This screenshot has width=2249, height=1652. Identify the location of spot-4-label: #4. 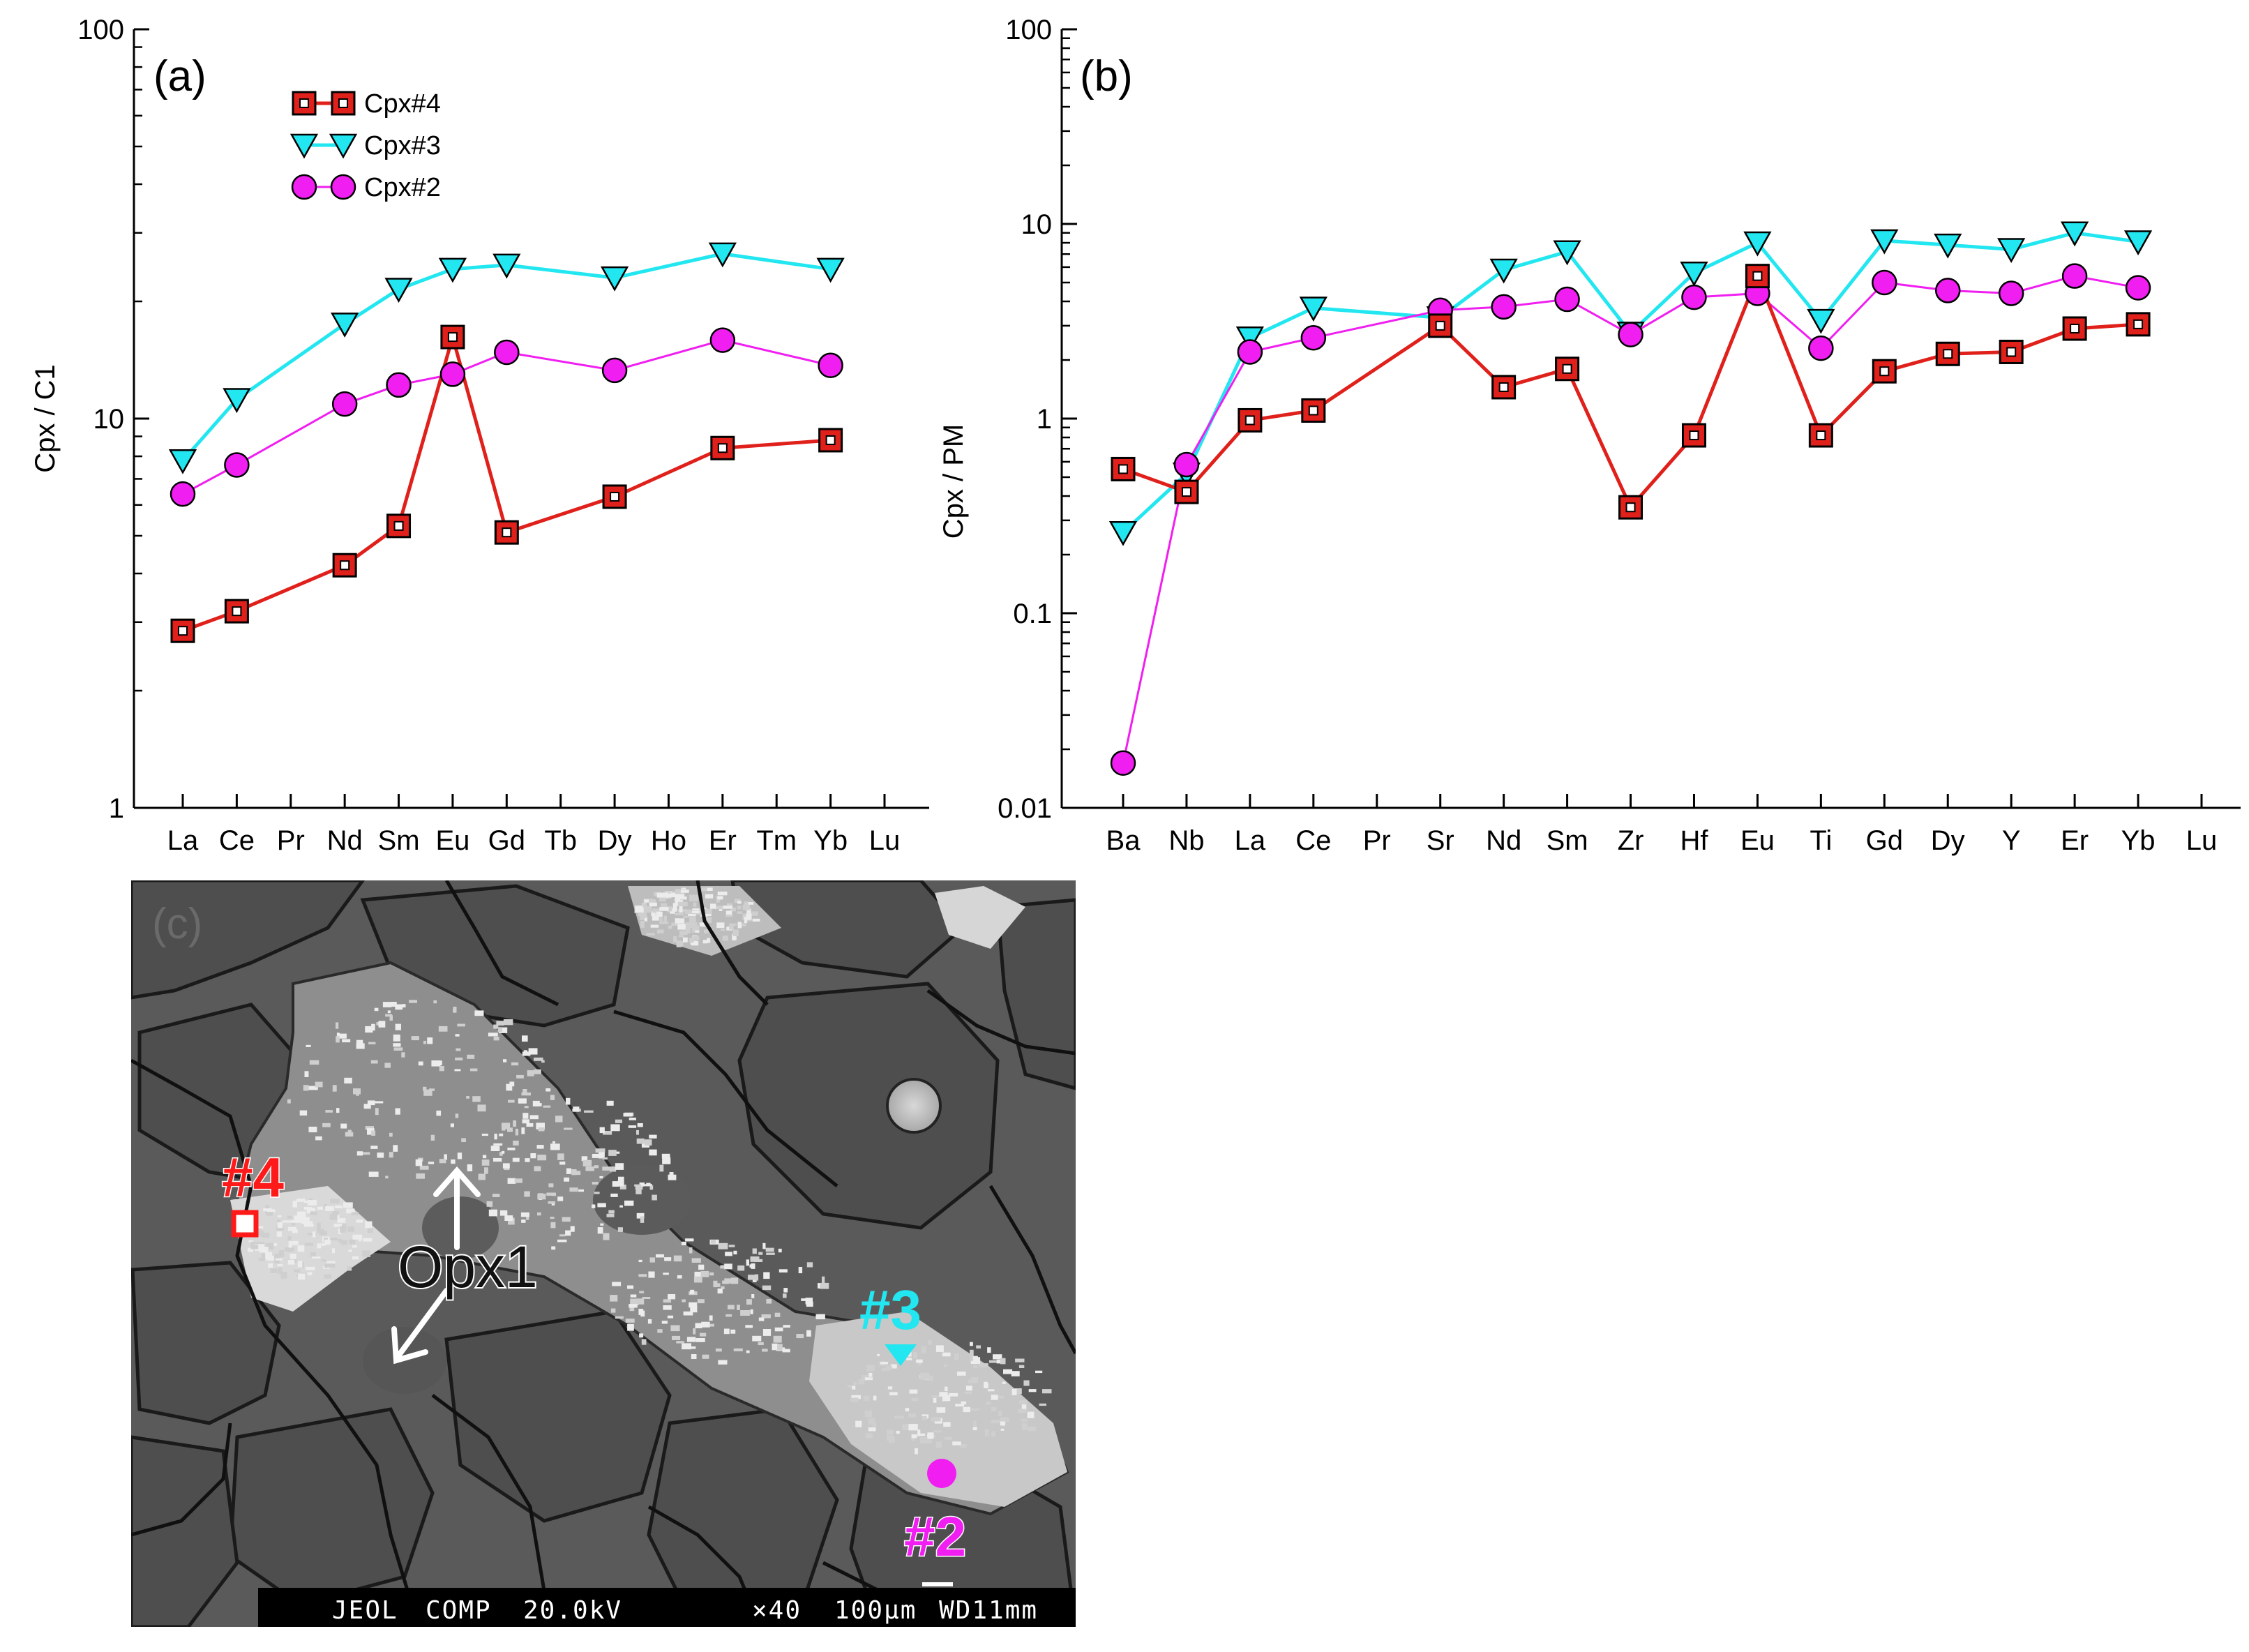
(253, 1177).